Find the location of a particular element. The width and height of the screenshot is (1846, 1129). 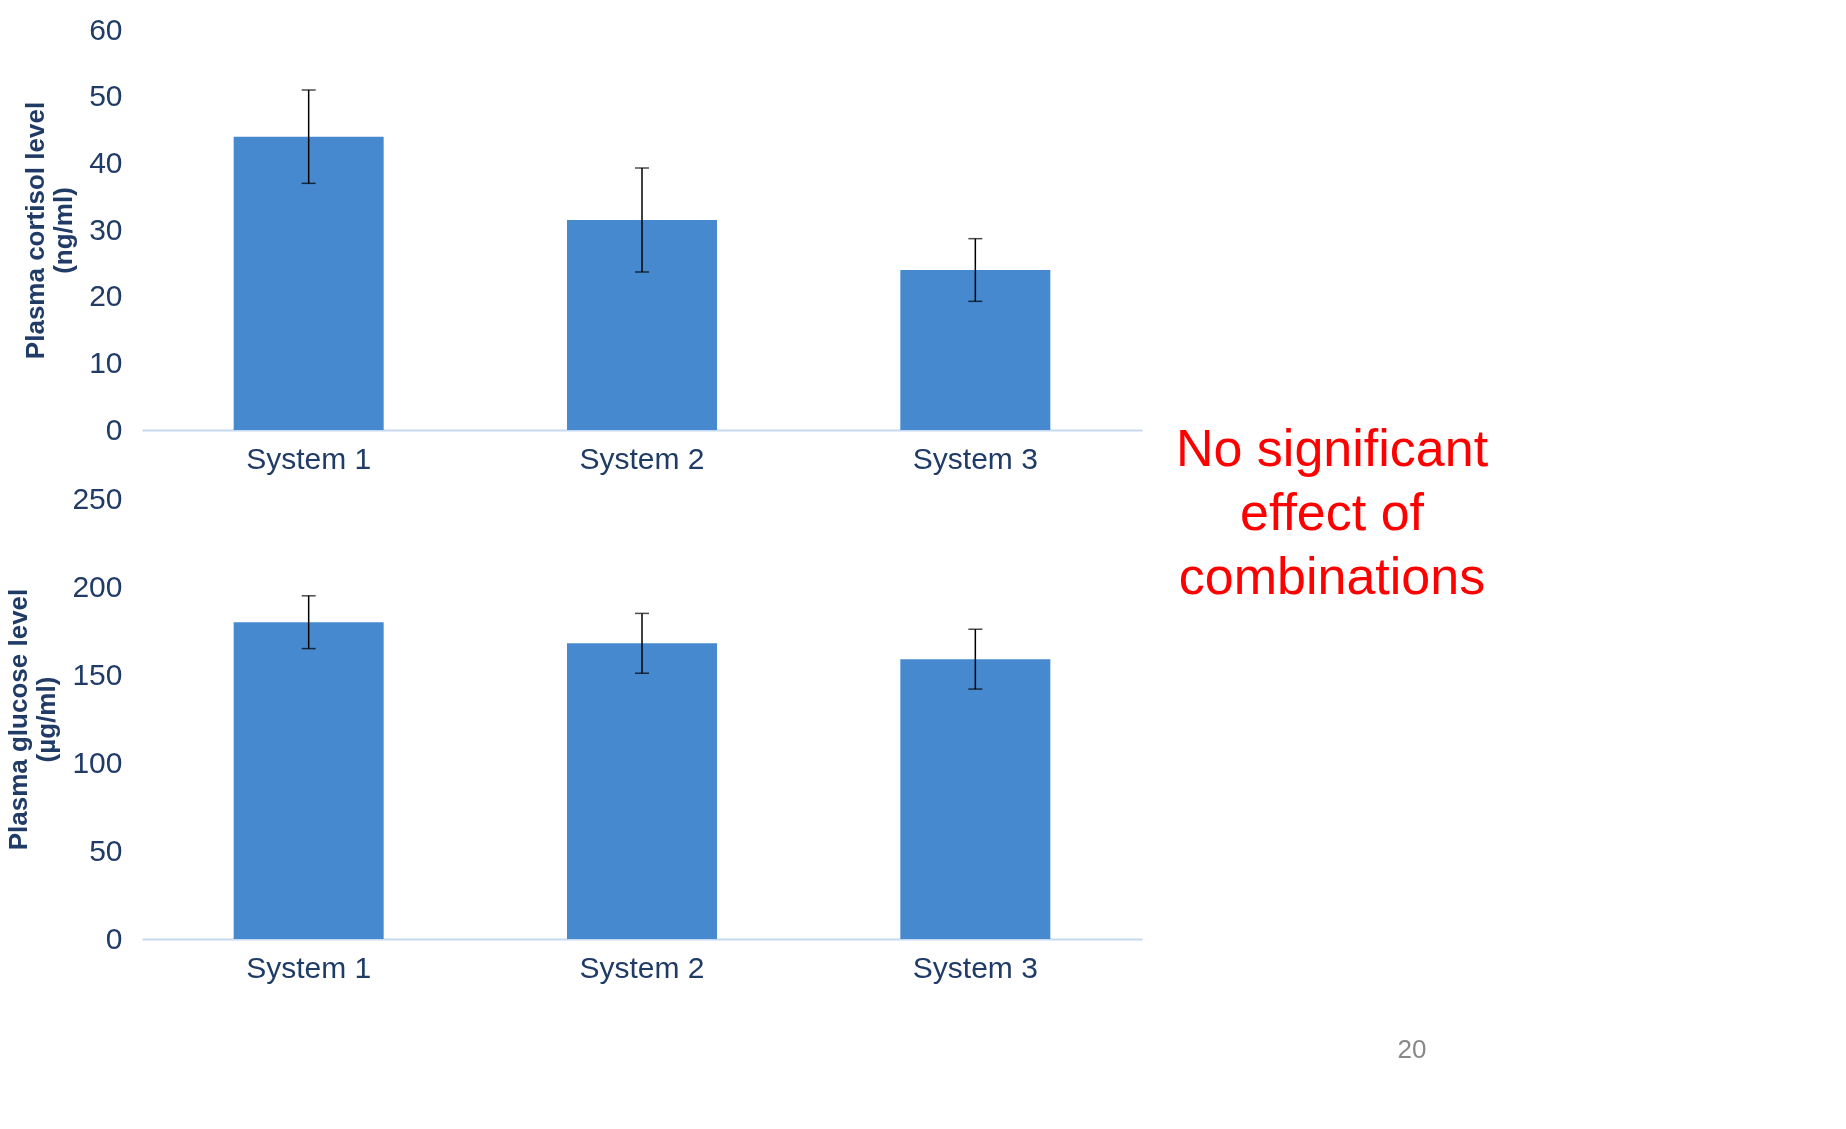

y-tick-label: 40 is located at coordinates (106, 162).